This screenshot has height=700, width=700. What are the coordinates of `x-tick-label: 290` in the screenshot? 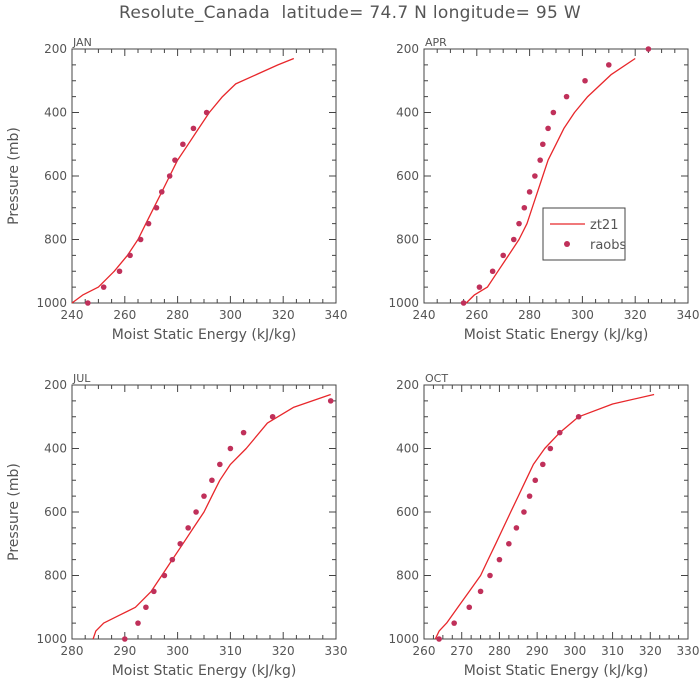 It's located at (124, 651).